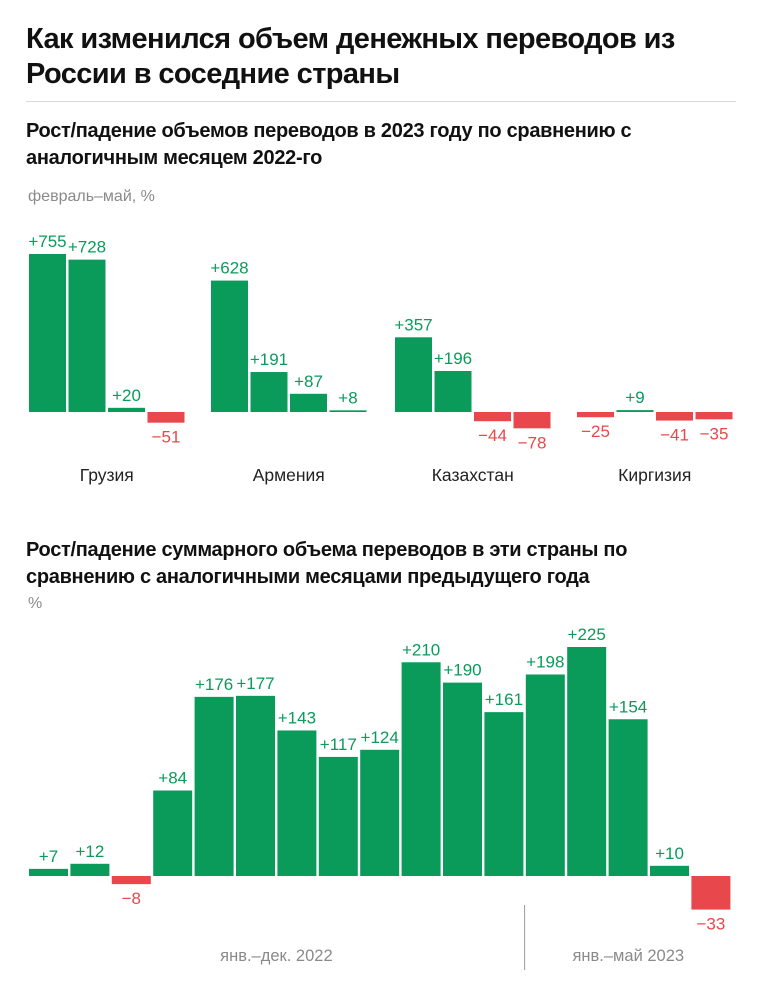  What do you see at coordinates (462, 670) in the screenshot?
I see `chart2-data-label-10: +190` at bounding box center [462, 670].